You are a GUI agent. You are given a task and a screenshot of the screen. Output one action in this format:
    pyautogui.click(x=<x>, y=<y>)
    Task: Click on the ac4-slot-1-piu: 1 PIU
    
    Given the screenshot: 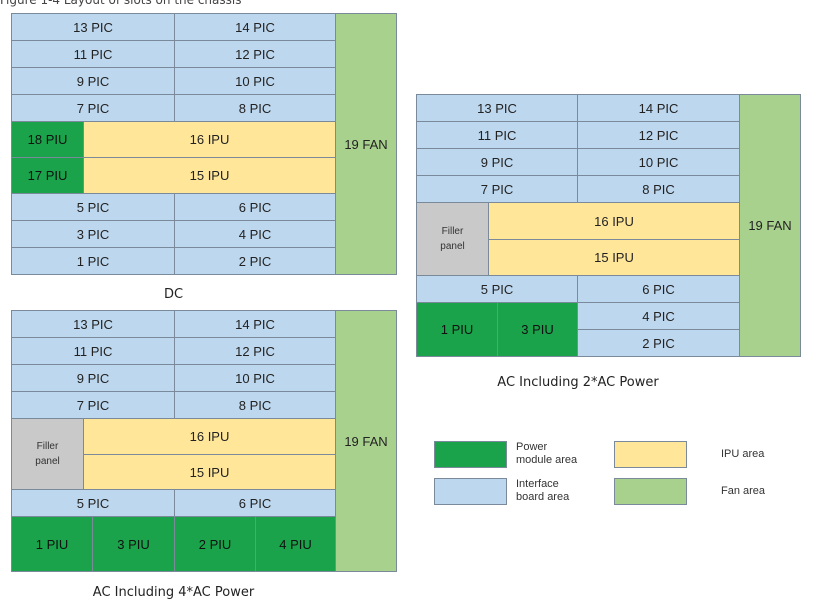 What is the action you would take?
    pyautogui.click(x=52, y=544)
    